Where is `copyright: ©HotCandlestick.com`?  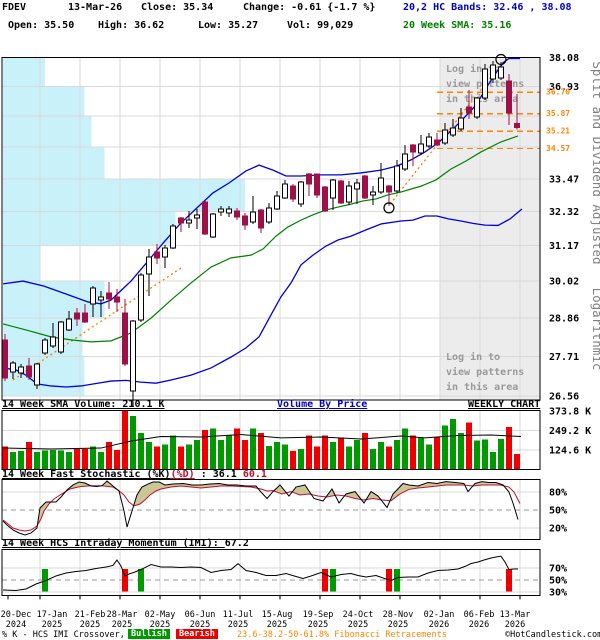 copyright: ©HotCandlestick.com is located at coordinates (552, 635).